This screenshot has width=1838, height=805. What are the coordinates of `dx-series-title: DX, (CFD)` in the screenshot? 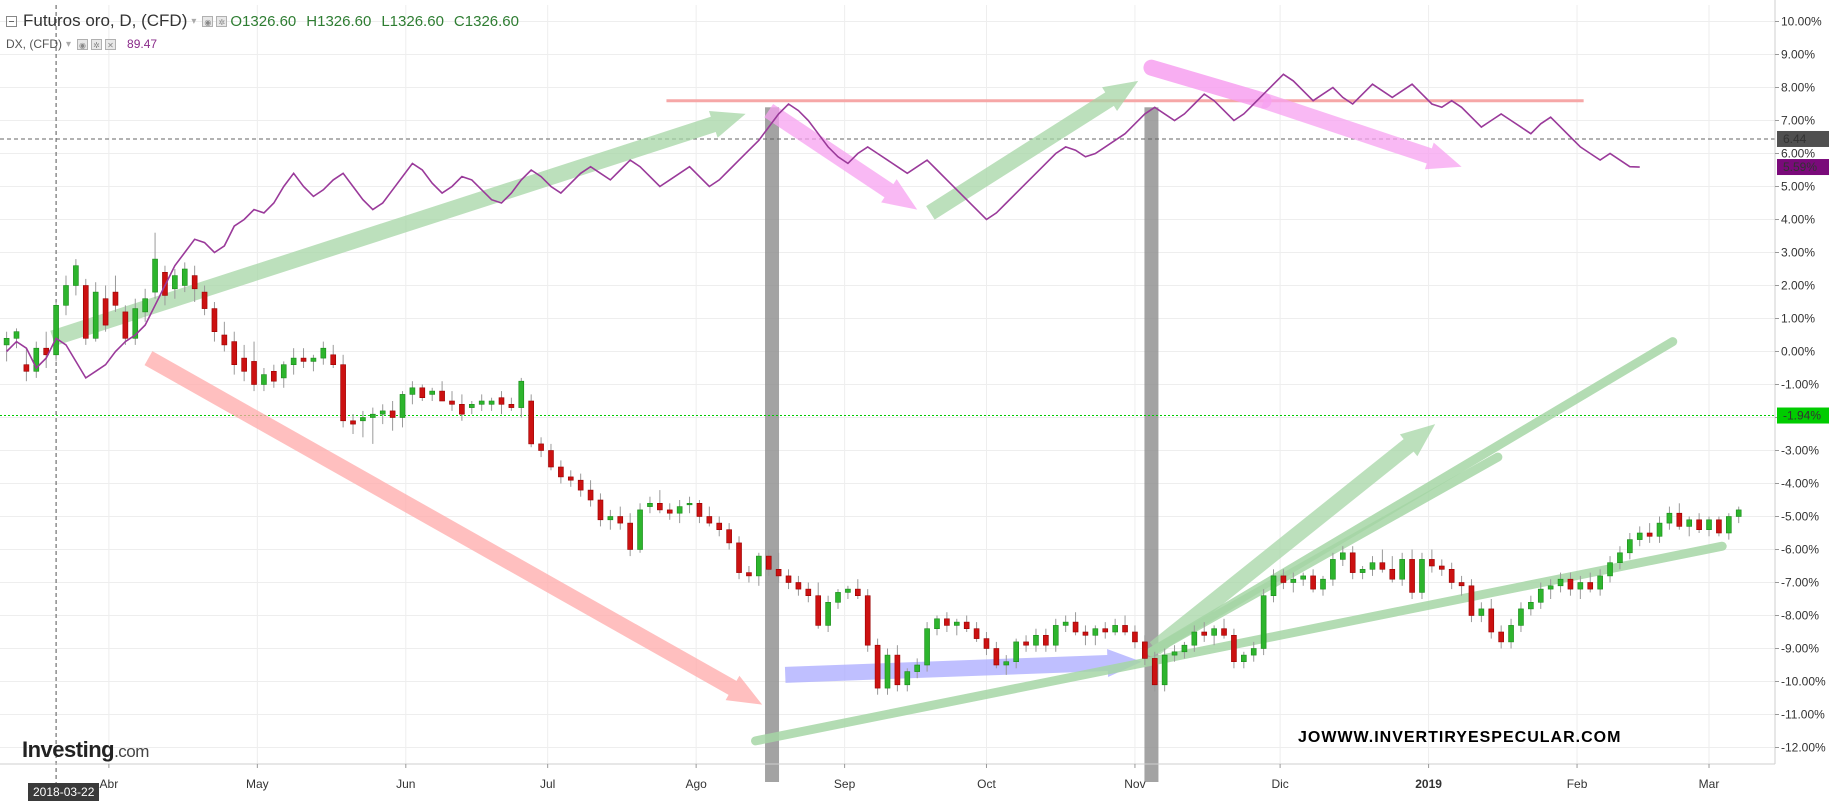 It's located at (34, 44).